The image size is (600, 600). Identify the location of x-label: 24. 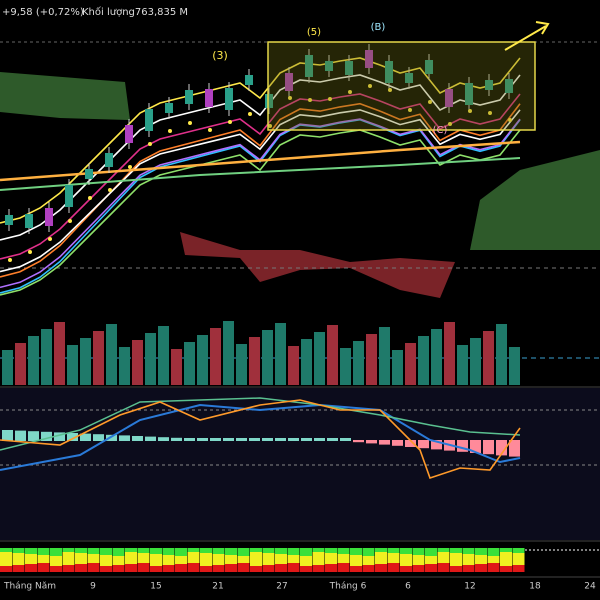
(590, 587).